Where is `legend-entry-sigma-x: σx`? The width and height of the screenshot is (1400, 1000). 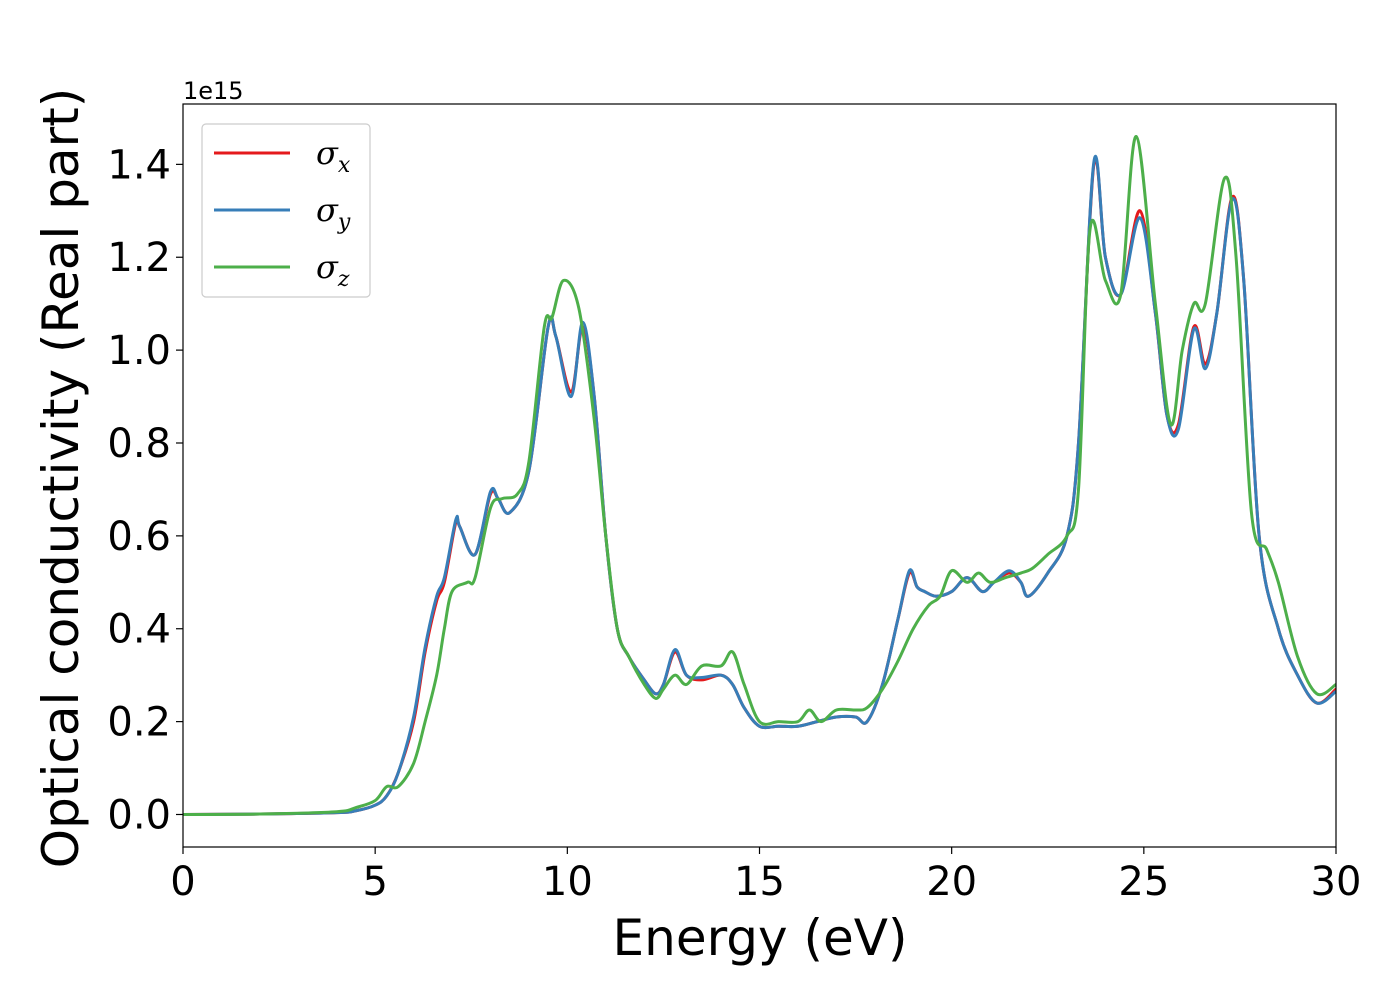 legend-entry-sigma-x: σx is located at coordinates (282, 156).